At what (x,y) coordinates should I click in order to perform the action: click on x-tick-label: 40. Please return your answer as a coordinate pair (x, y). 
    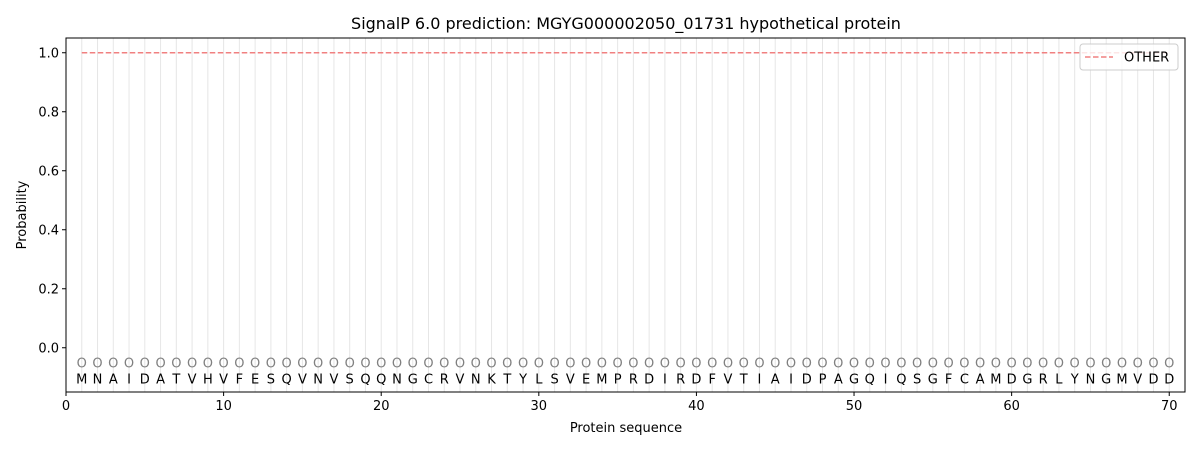
    Looking at the image, I should click on (696, 406).